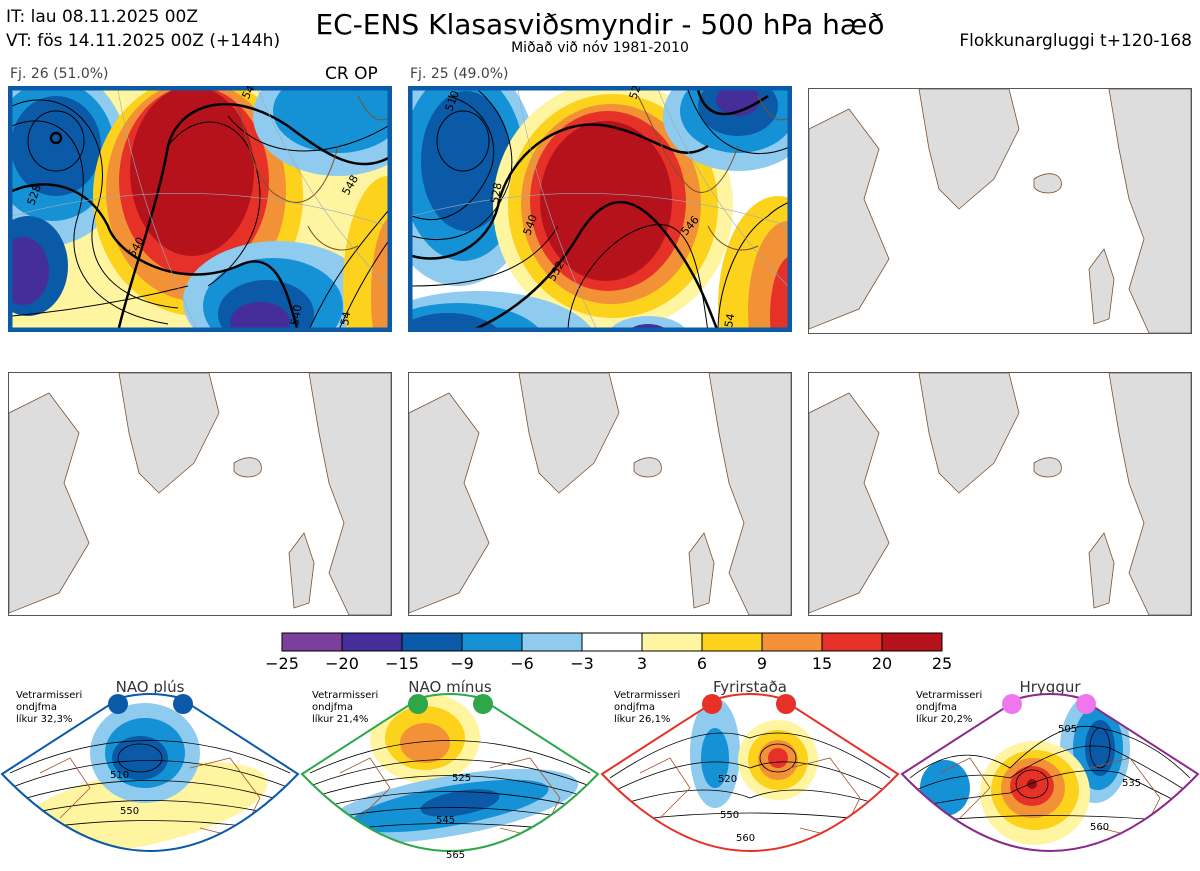 The image size is (1200, 871). I want to click on colorbar-tick-label: −6, so click(522, 663).